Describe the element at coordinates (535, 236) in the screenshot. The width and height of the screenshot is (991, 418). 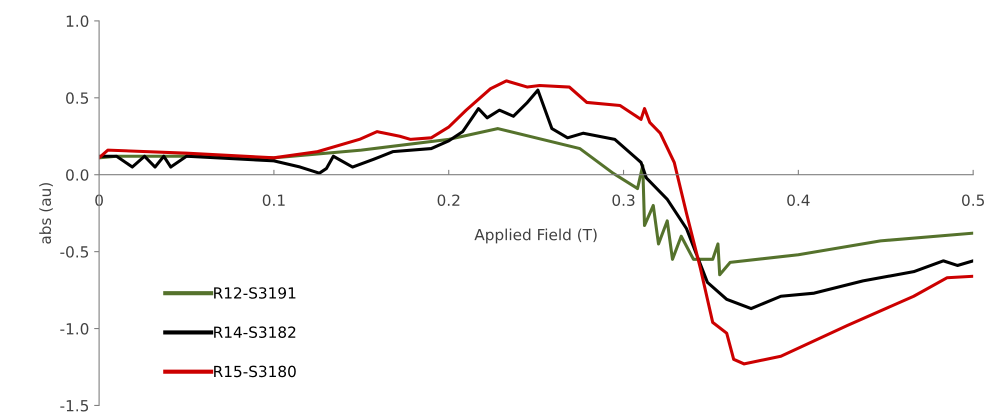
I see `x-axis-title: Applied Field (T)` at that location.